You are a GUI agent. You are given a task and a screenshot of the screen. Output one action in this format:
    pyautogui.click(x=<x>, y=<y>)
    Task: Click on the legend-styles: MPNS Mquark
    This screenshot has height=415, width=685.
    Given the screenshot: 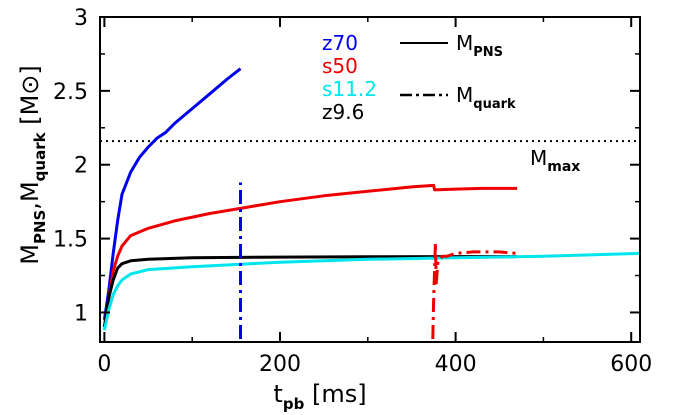 What is the action you would take?
    pyautogui.click(x=458, y=71)
    